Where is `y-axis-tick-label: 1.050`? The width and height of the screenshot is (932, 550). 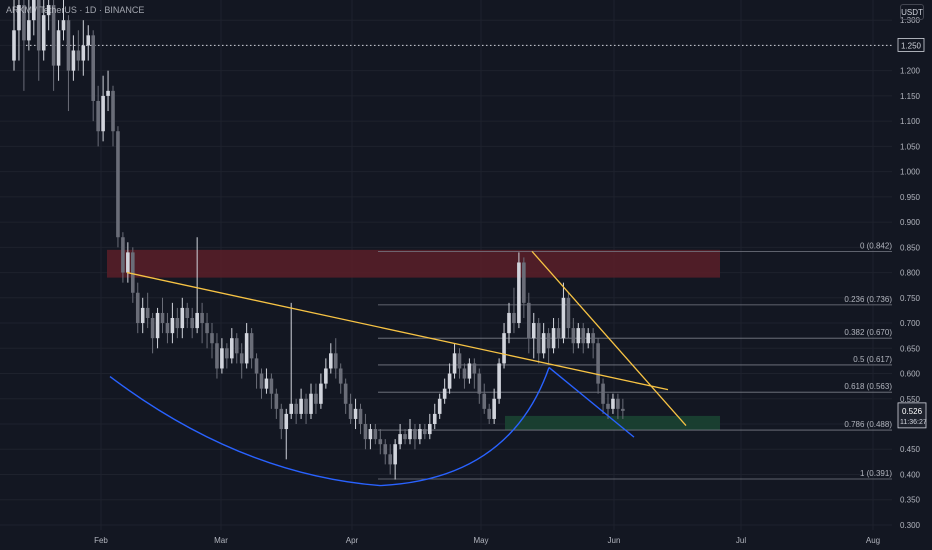 y-axis-tick-label: 1.050 is located at coordinates (910, 146).